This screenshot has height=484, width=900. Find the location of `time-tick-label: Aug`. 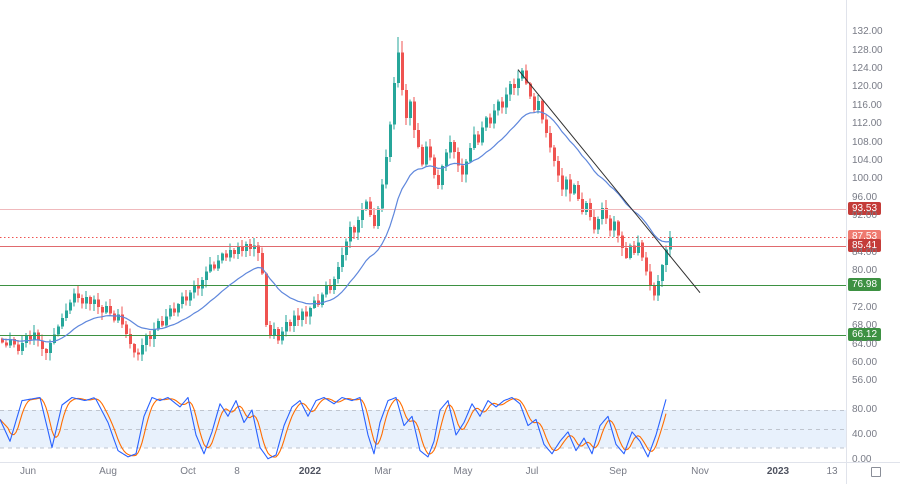

time-tick-label: Aug is located at coordinates (108, 471).